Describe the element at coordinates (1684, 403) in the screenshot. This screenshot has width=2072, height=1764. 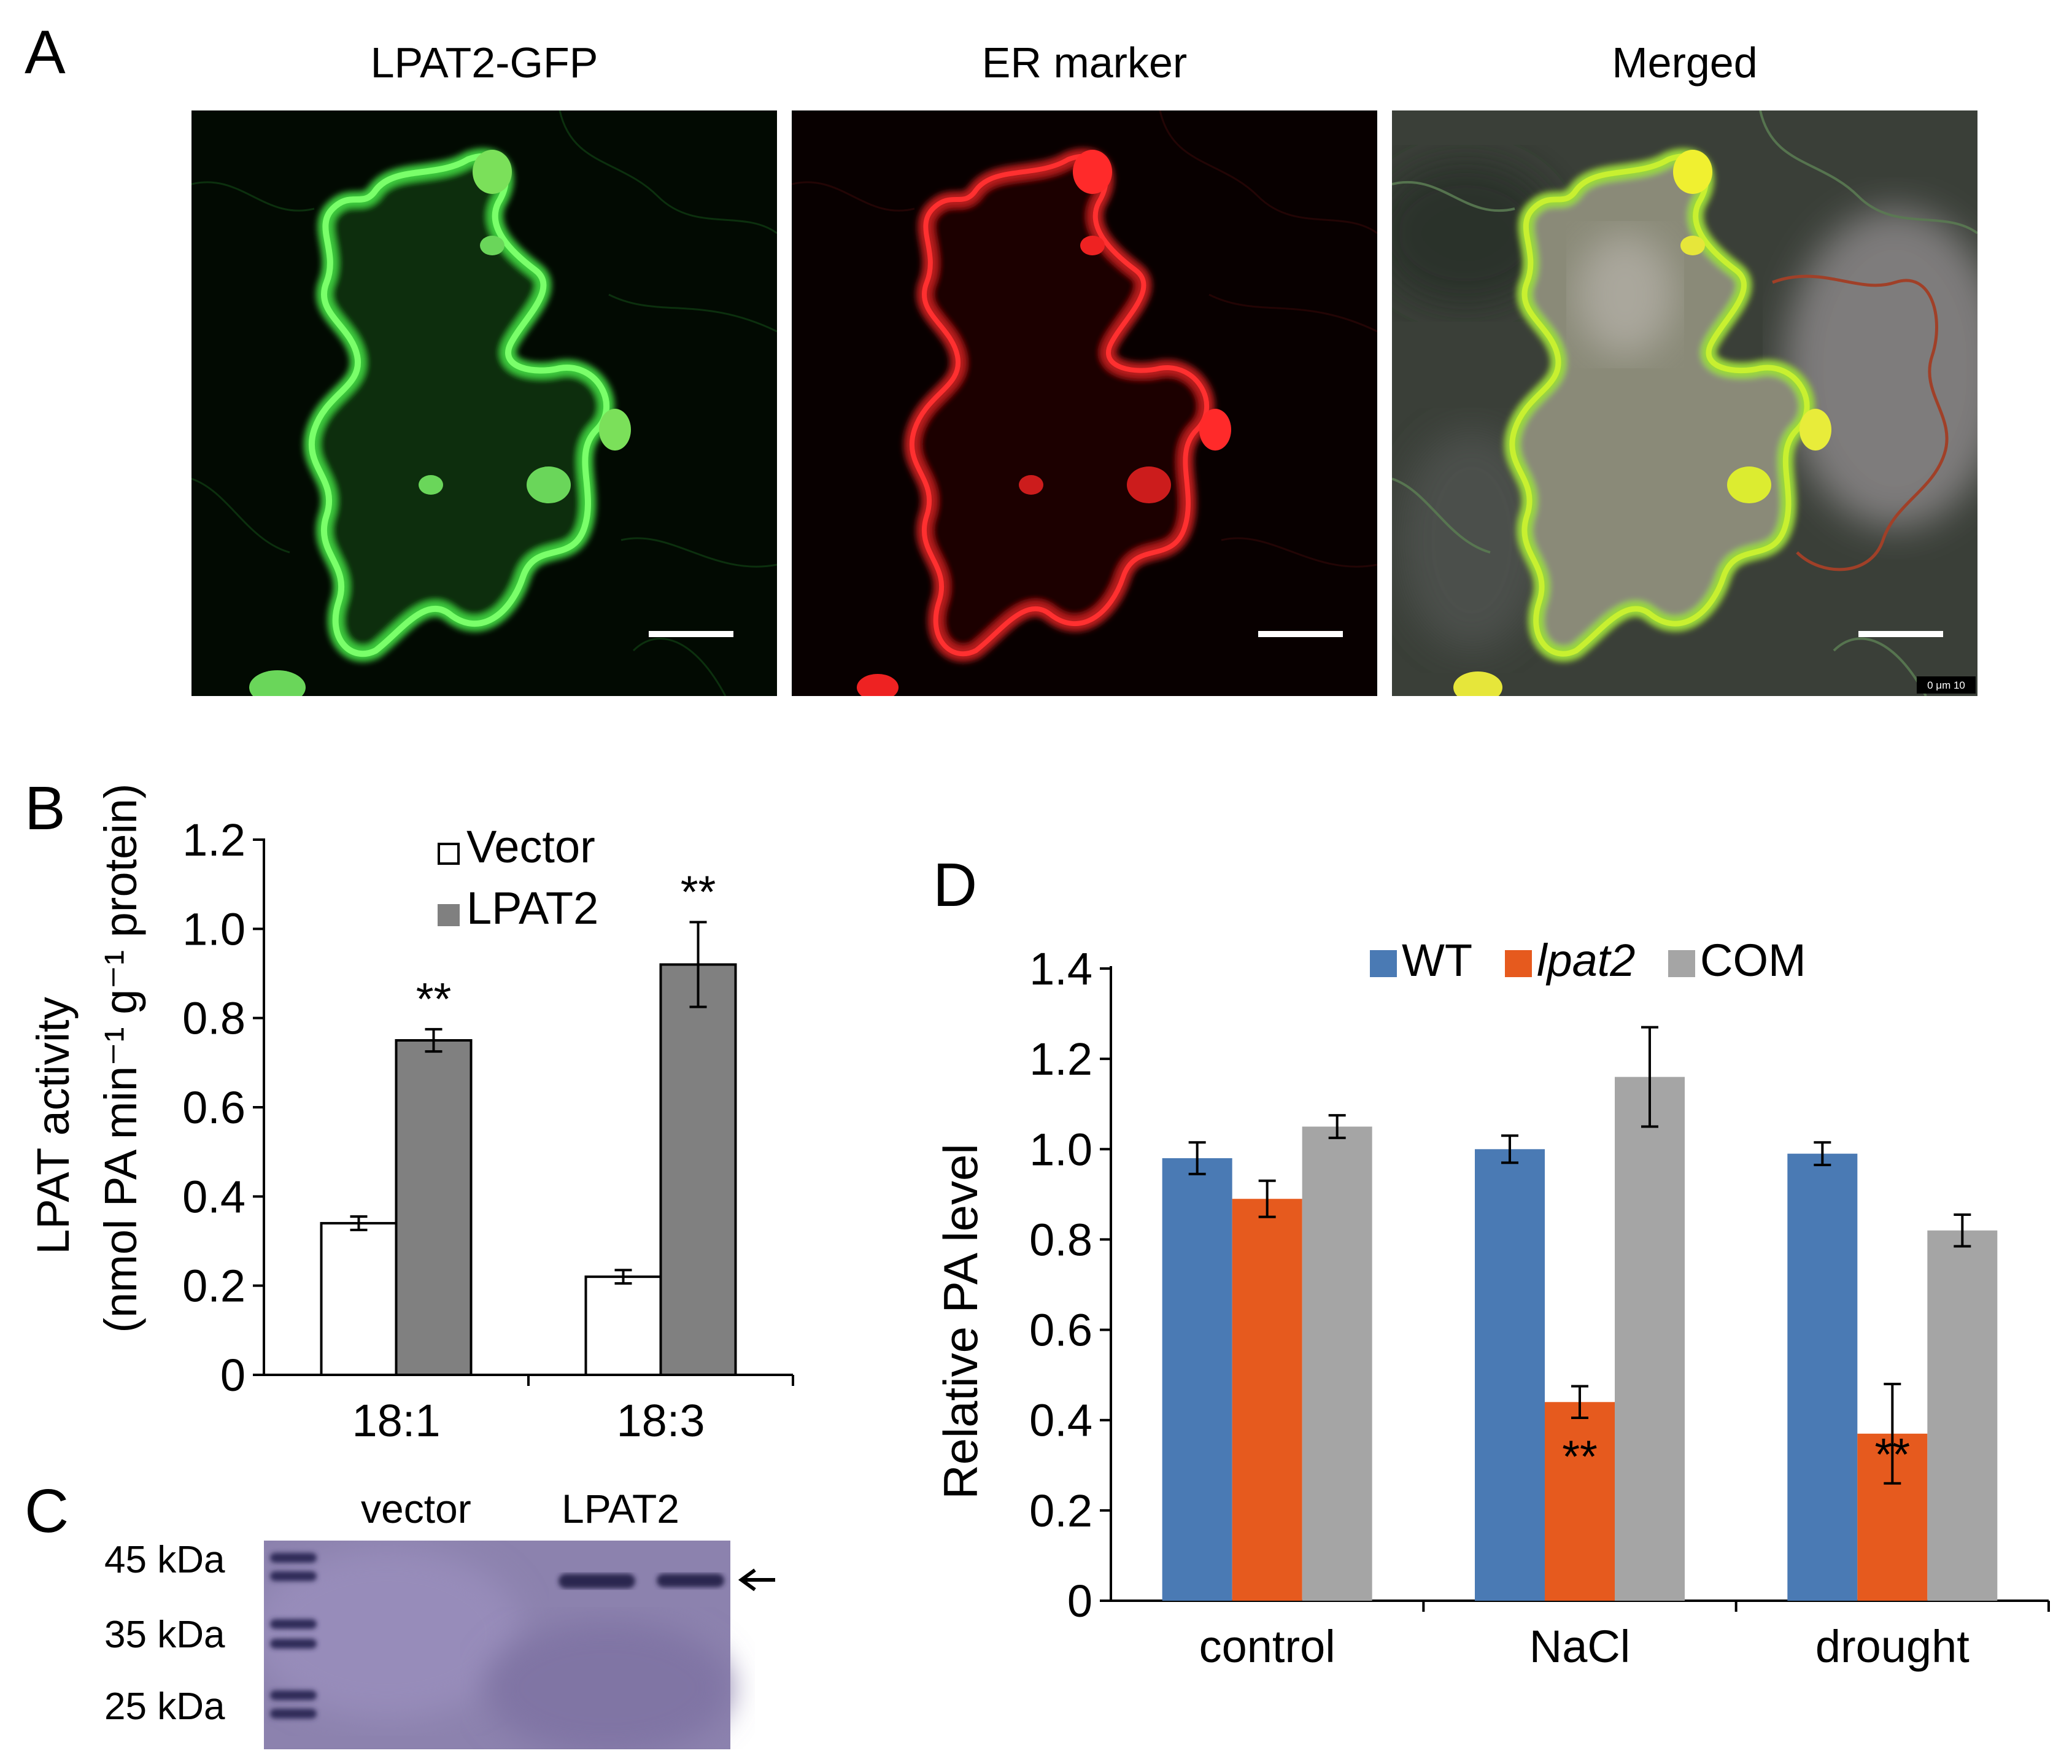
I see `merged-micrograph: 0 μm 10` at that location.